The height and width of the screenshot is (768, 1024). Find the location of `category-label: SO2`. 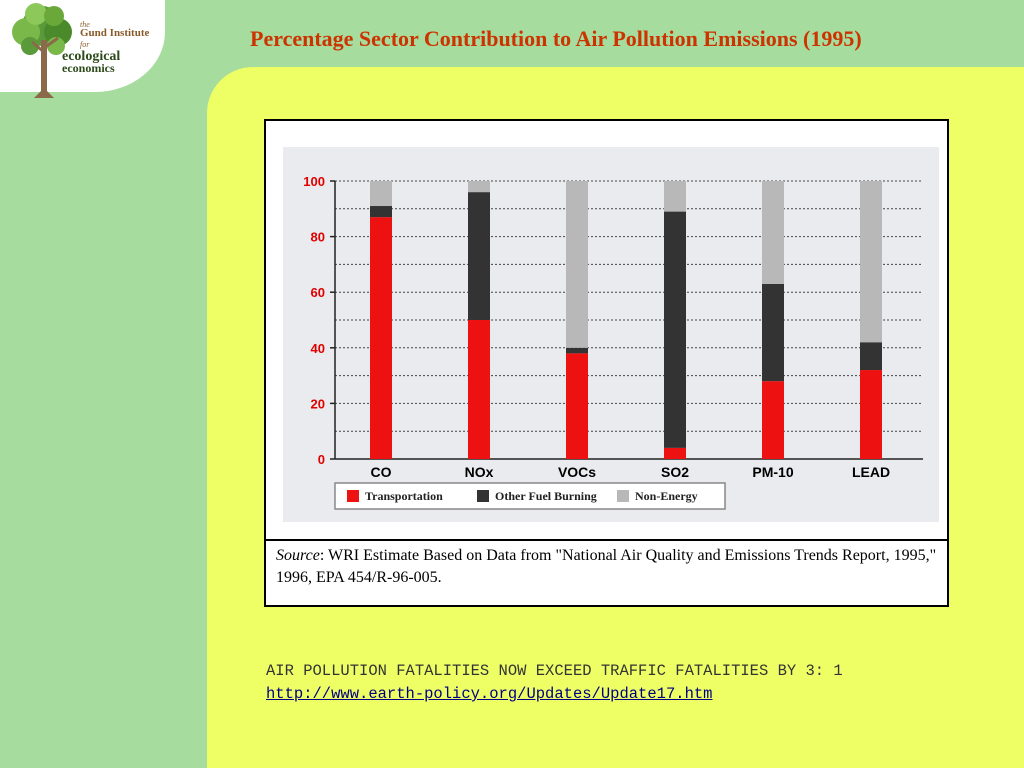

category-label: SO2 is located at coordinates (675, 472).